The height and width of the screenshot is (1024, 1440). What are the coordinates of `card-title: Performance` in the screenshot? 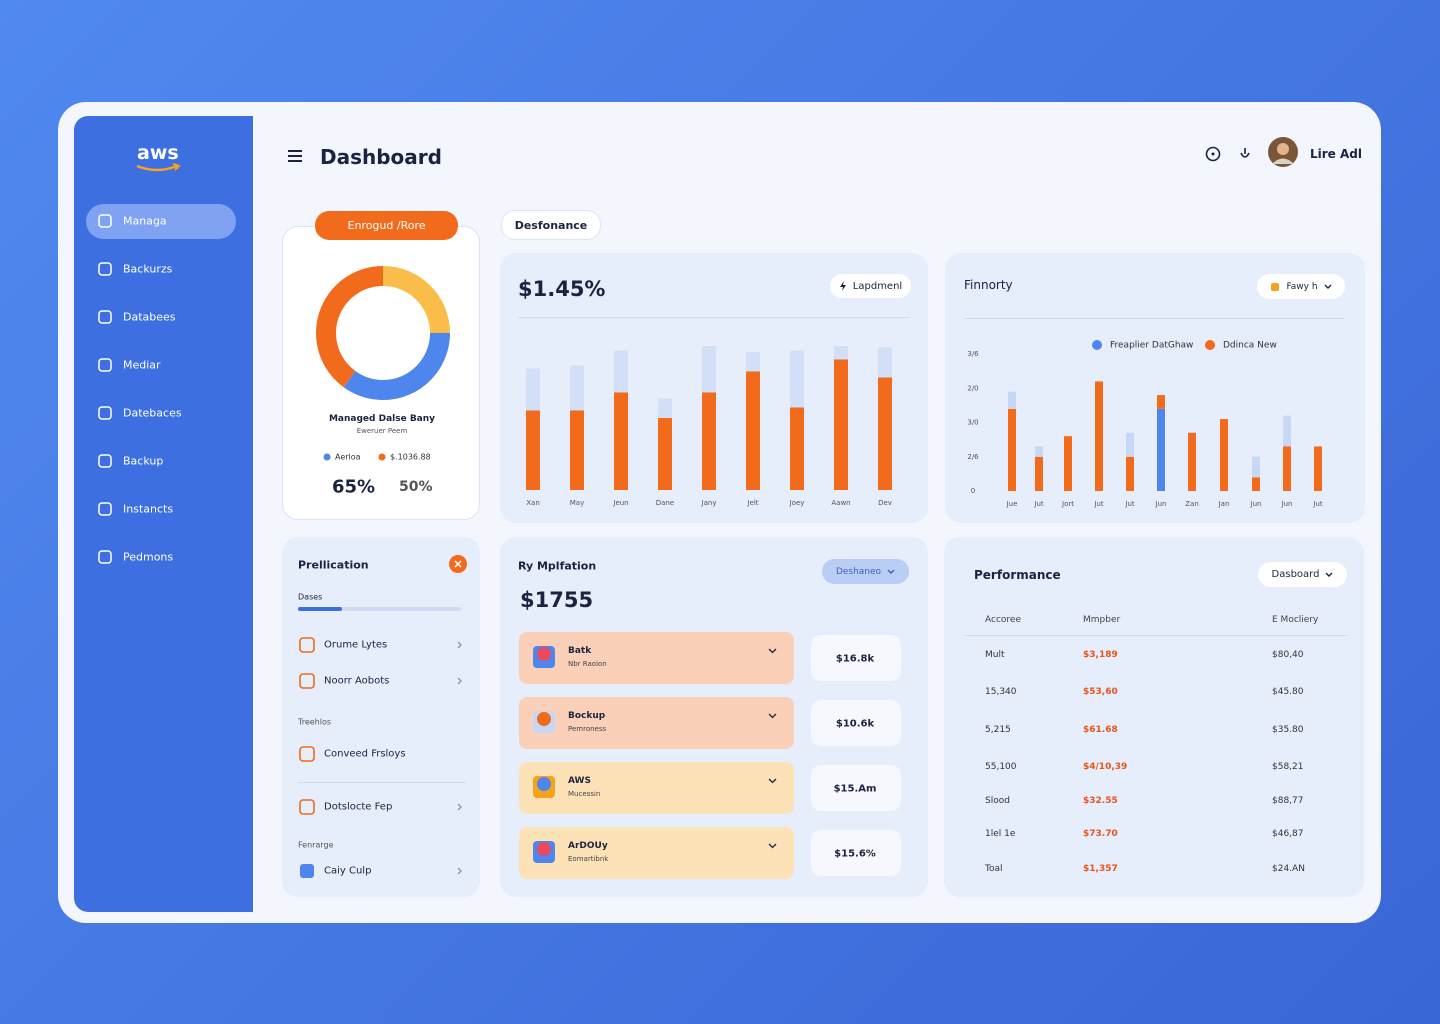 It's located at (1017, 575).